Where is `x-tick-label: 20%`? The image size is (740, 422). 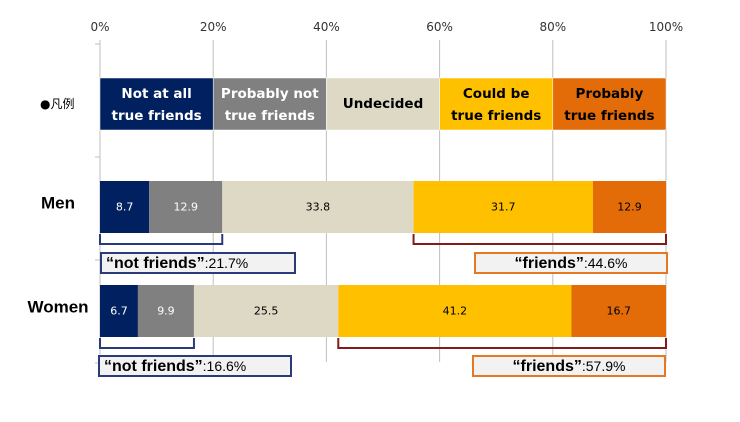
x-tick-label: 20% is located at coordinates (213, 27).